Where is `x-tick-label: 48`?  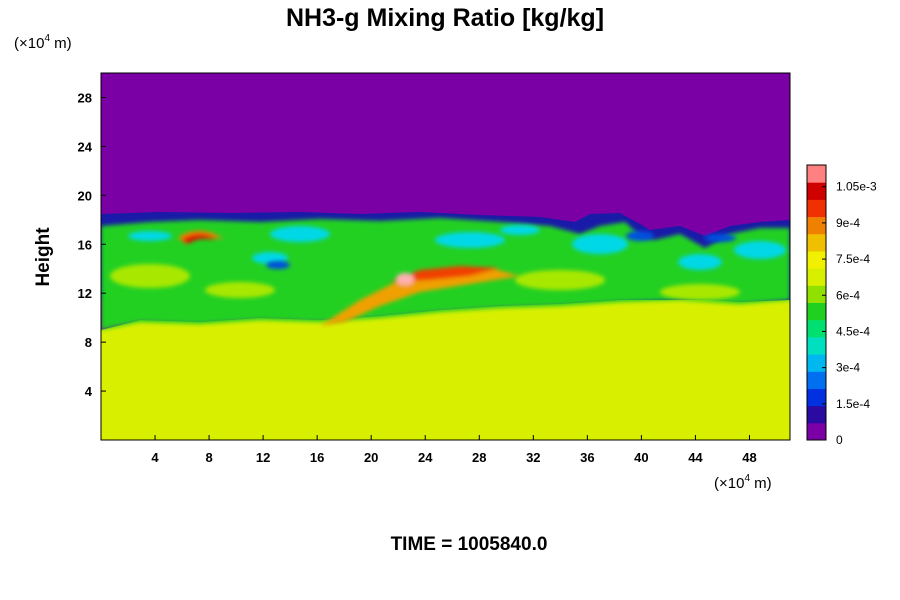
x-tick-label: 48 is located at coordinates (749, 457).